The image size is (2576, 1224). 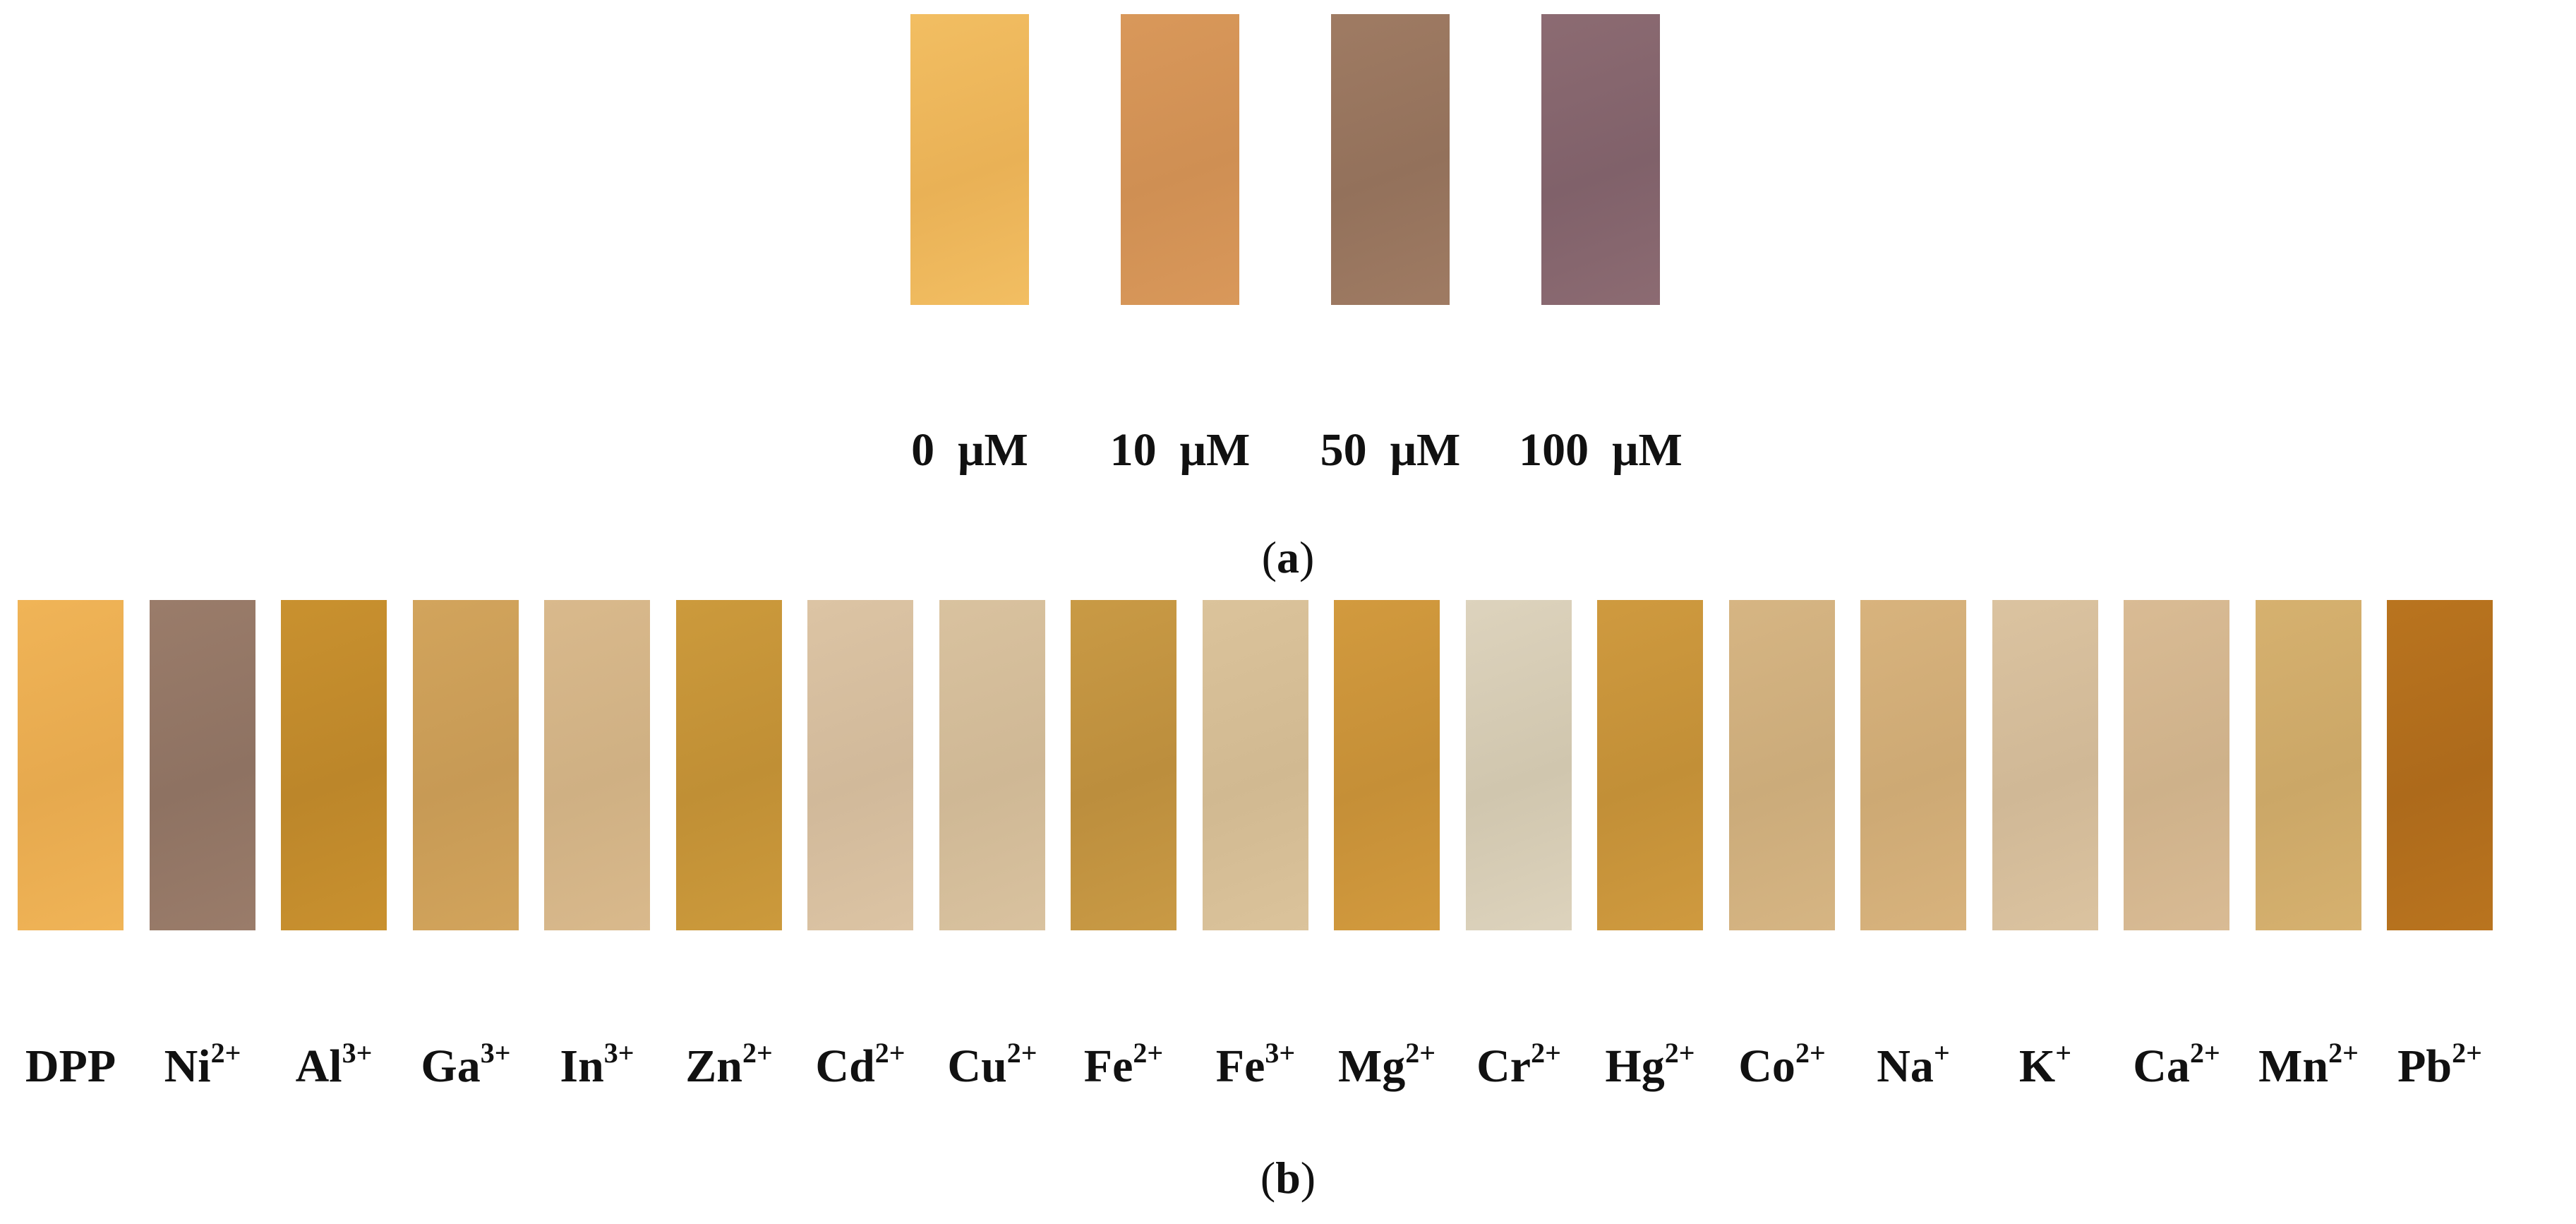 I want to click on ion-symbol: Cr, so click(x=1503, y=1066).